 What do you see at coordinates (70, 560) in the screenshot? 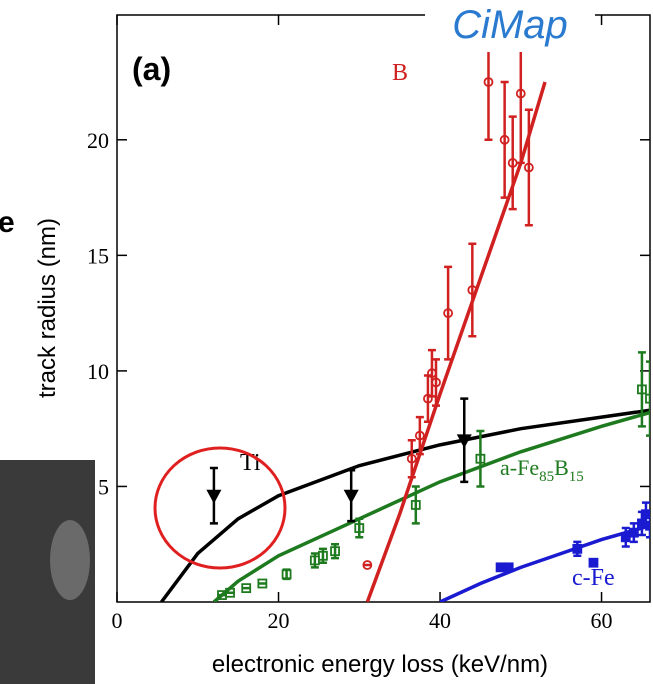
I see `photo-detail` at bounding box center [70, 560].